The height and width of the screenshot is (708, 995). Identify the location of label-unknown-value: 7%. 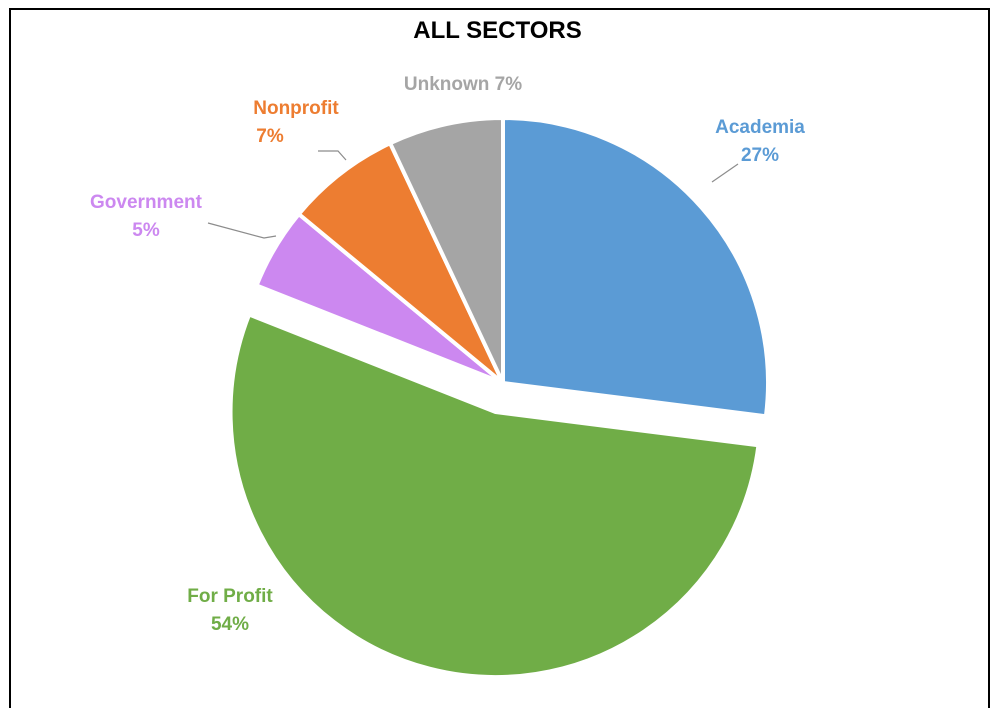
(508, 84).